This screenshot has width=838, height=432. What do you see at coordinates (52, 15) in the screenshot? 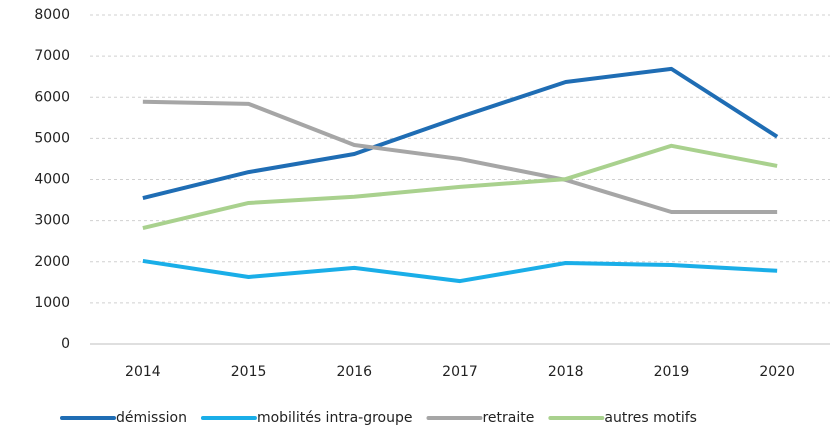
I see `y-tick-label: 8000` at bounding box center [52, 15].